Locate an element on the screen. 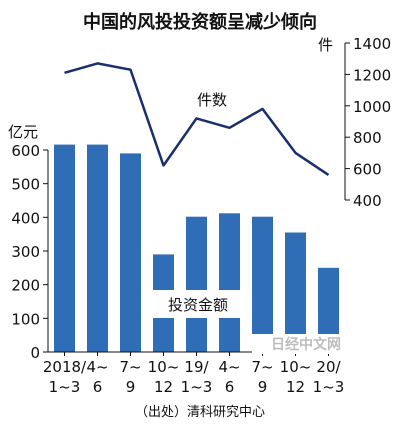 The height and width of the screenshot is (432, 400). right-tick-label: 600 is located at coordinates (367, 170).